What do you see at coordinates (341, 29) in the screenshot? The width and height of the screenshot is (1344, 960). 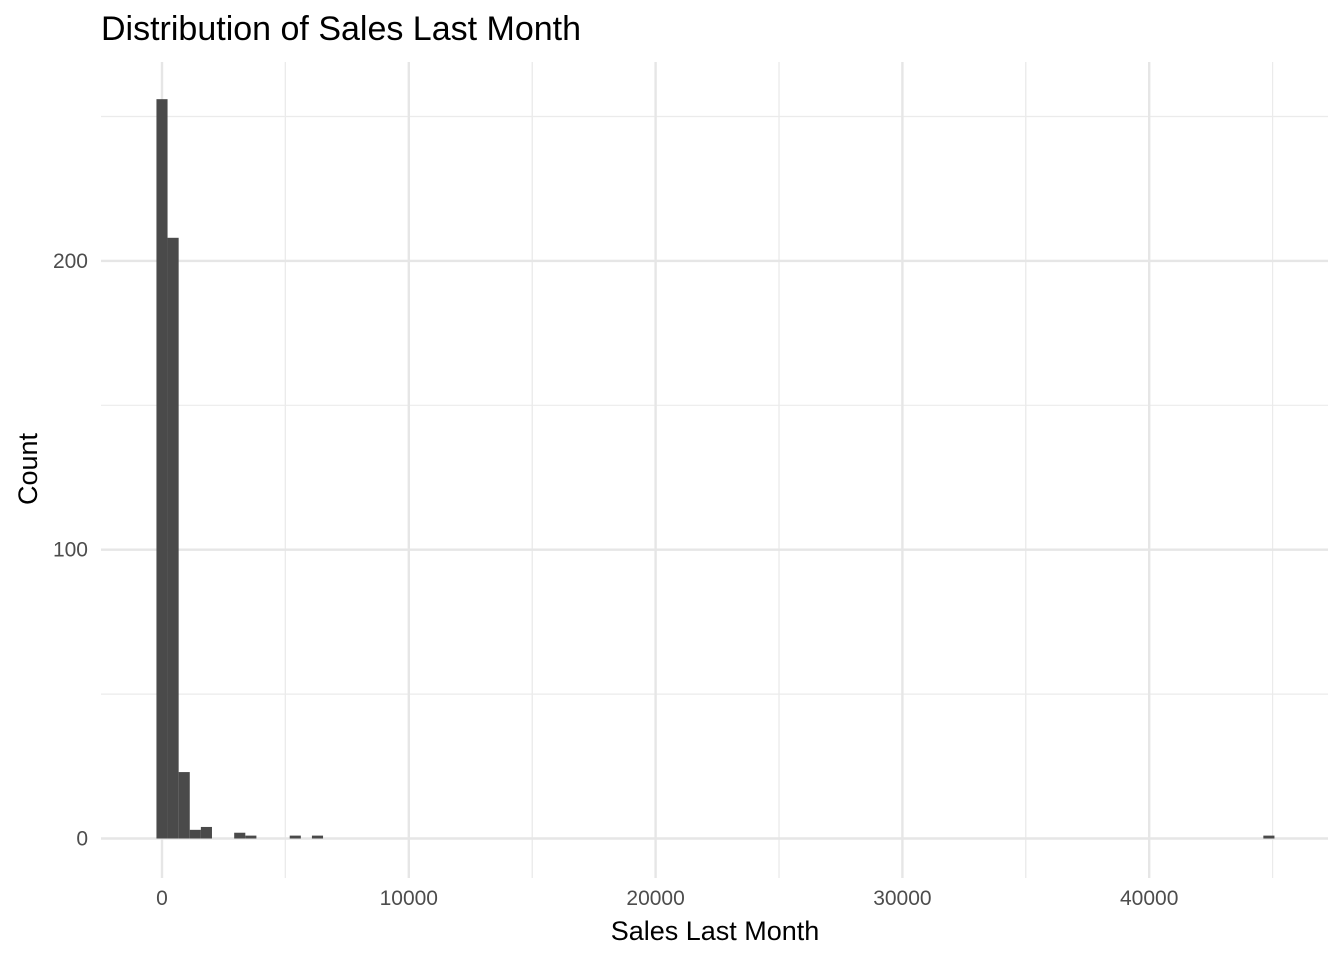 I see `chart-title: Distribution of Sales Last Month` at bounding box center [341, 29].